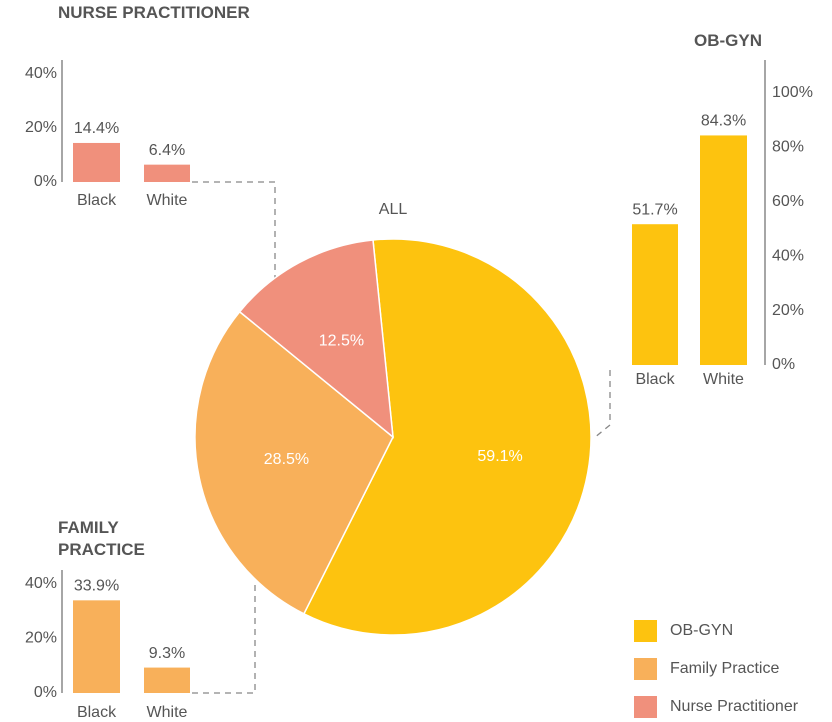 The image size is (832, 722). Describe the element at coordinates (792, 92) in the screenshot. I see `y-tick-label: 100%` at that location.